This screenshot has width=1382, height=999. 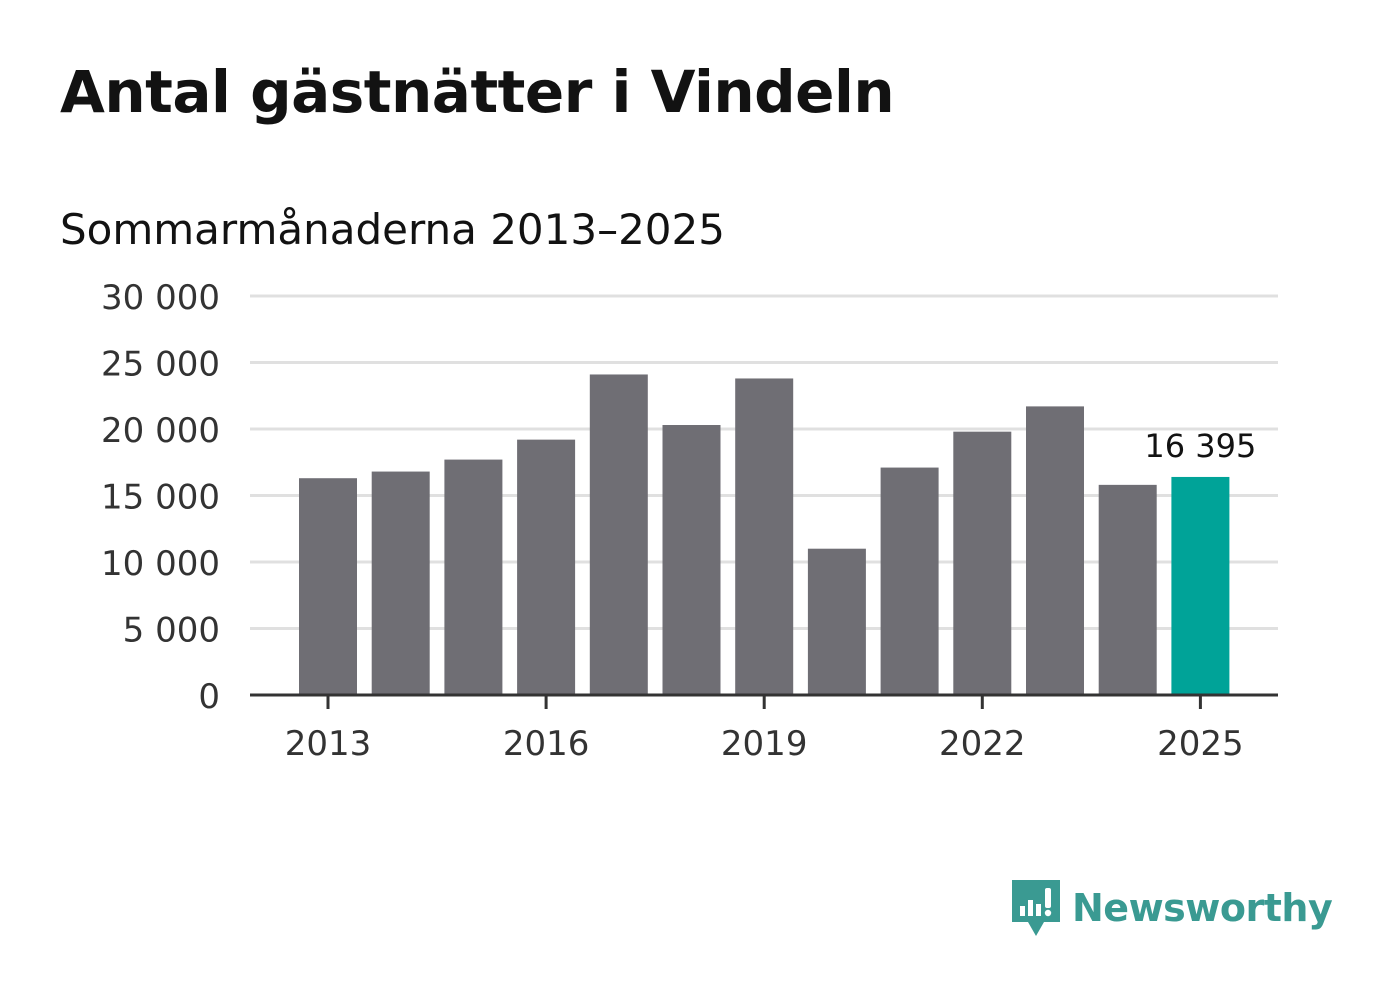 What do you see at coordinates (691, 560) in the screenshot?
I see `bar-2018` at bounding box center [691, 560].